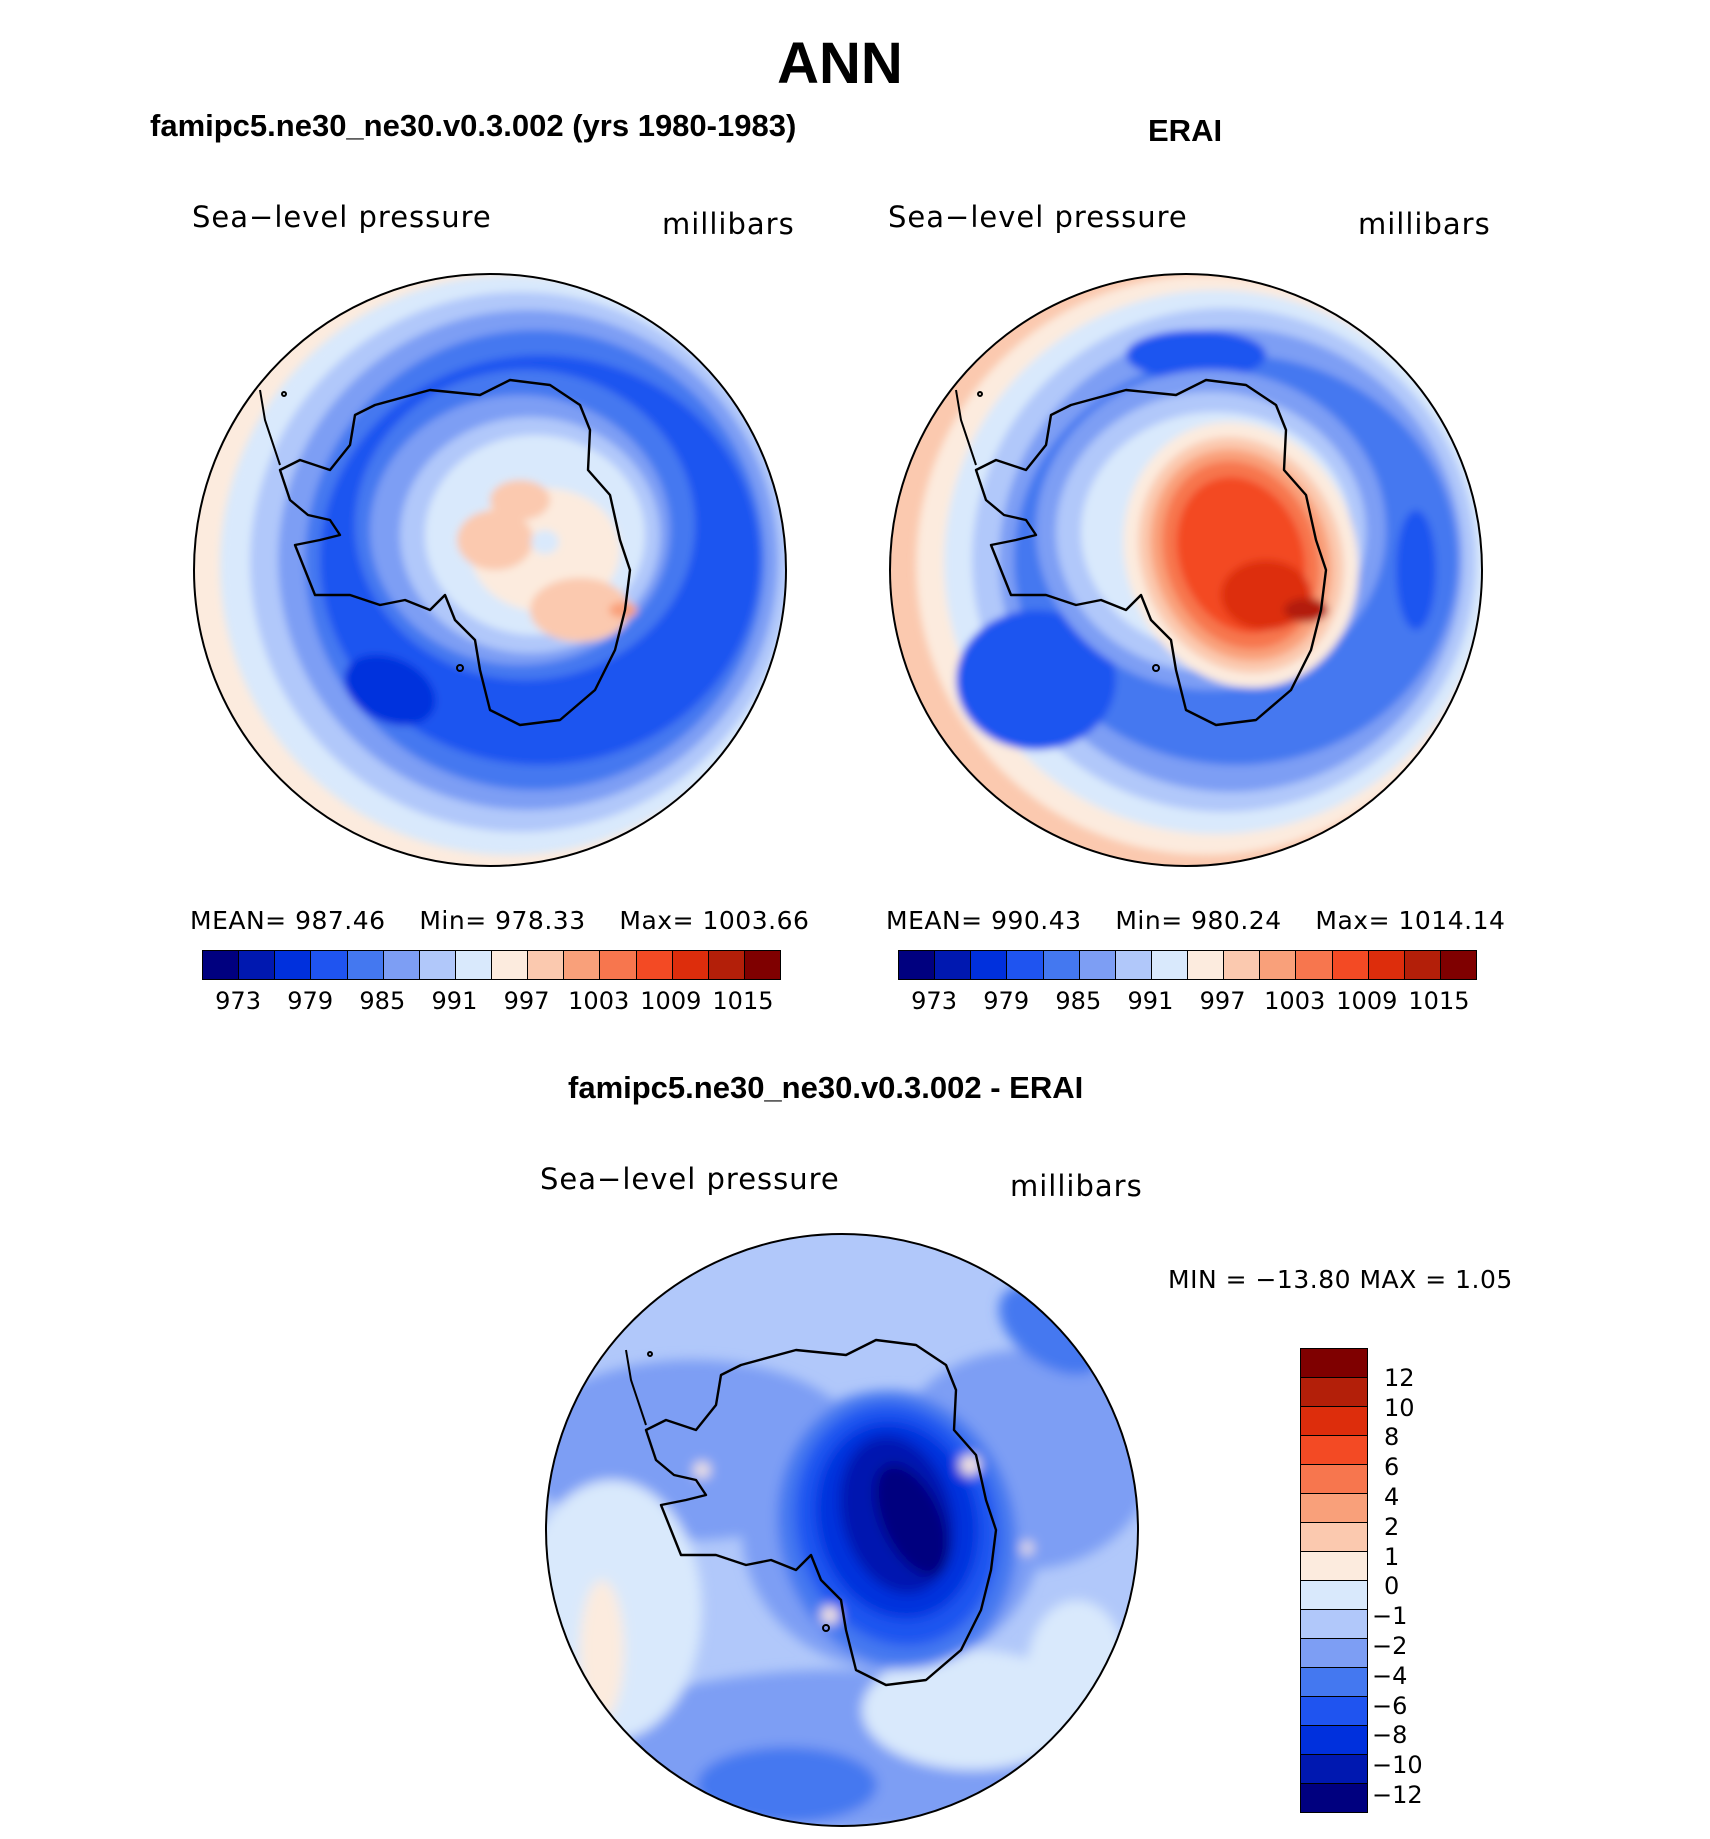 The height and width of the screenshot is (1839, 1710). Describe the element at coordinates (1392, 1497) in the screenshot. I see `colorbar-tick-label: 4` at that location.